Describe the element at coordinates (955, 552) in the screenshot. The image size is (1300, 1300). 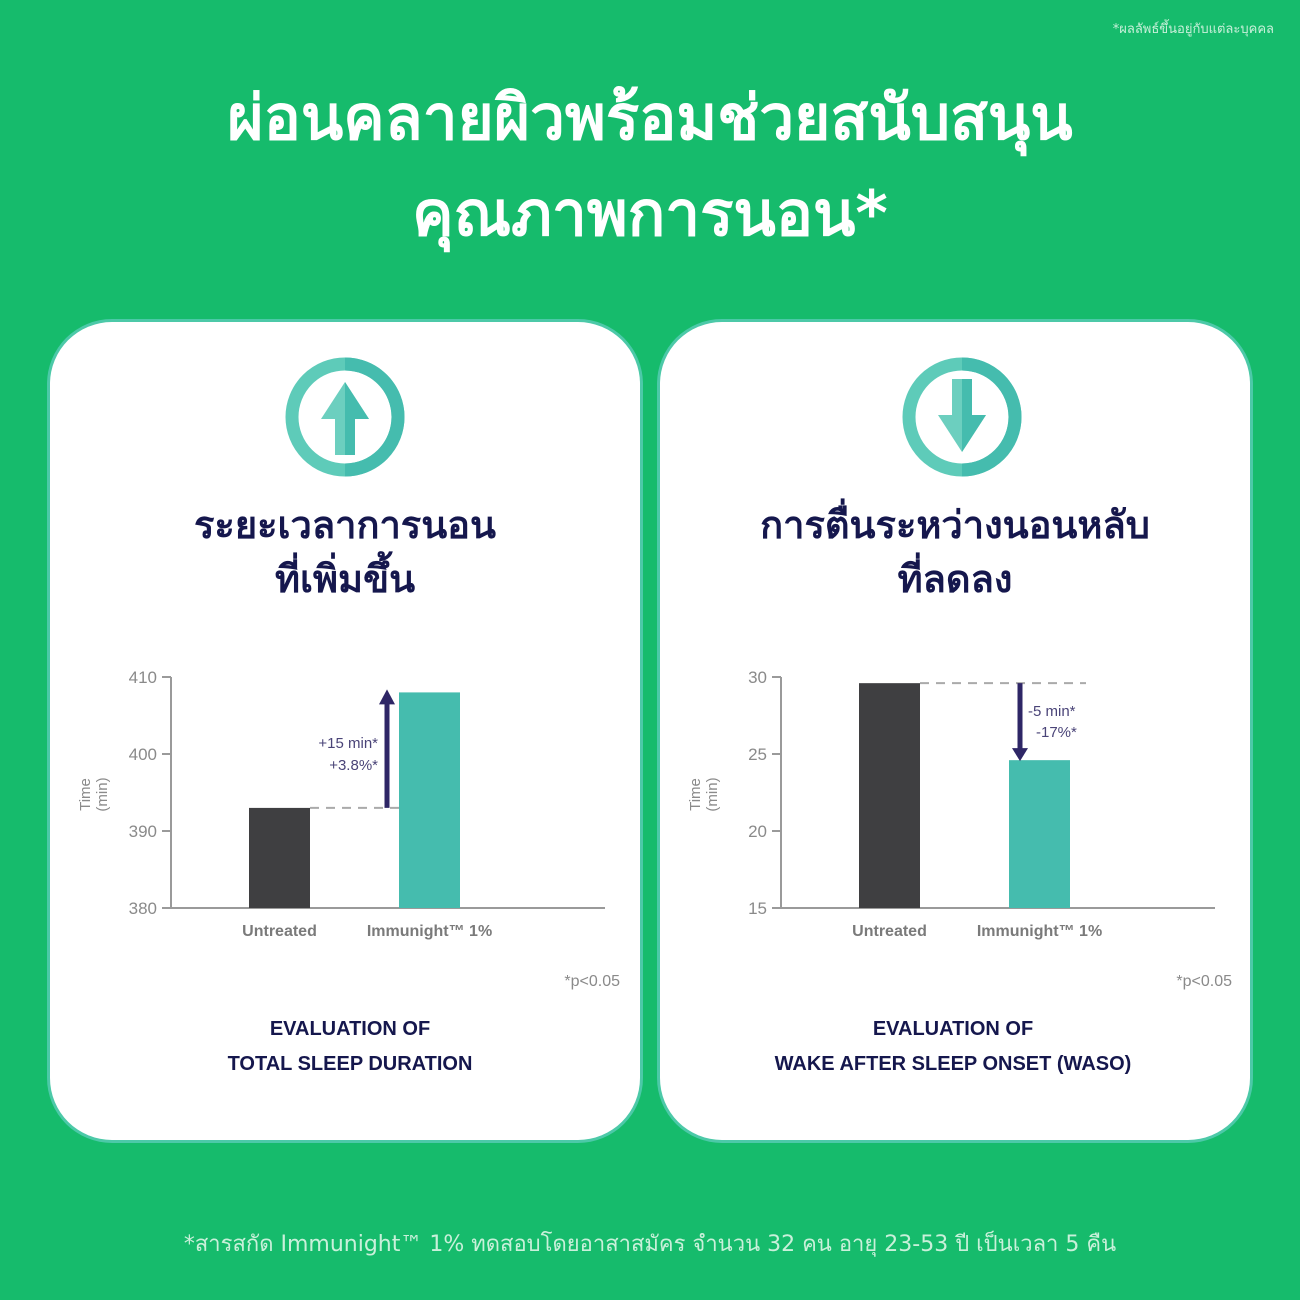
I see `card-title: การตื่นระหว่างนอนหลับ ที่ลดลง` at that location.